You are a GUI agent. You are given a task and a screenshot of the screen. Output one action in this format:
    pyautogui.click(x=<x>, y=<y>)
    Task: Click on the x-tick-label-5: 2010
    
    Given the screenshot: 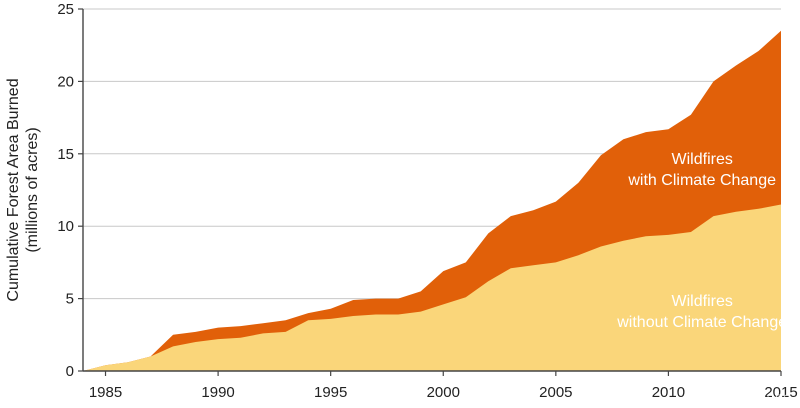 What is the action you would take?
    pyautogui.click(x=668, y=392)
    